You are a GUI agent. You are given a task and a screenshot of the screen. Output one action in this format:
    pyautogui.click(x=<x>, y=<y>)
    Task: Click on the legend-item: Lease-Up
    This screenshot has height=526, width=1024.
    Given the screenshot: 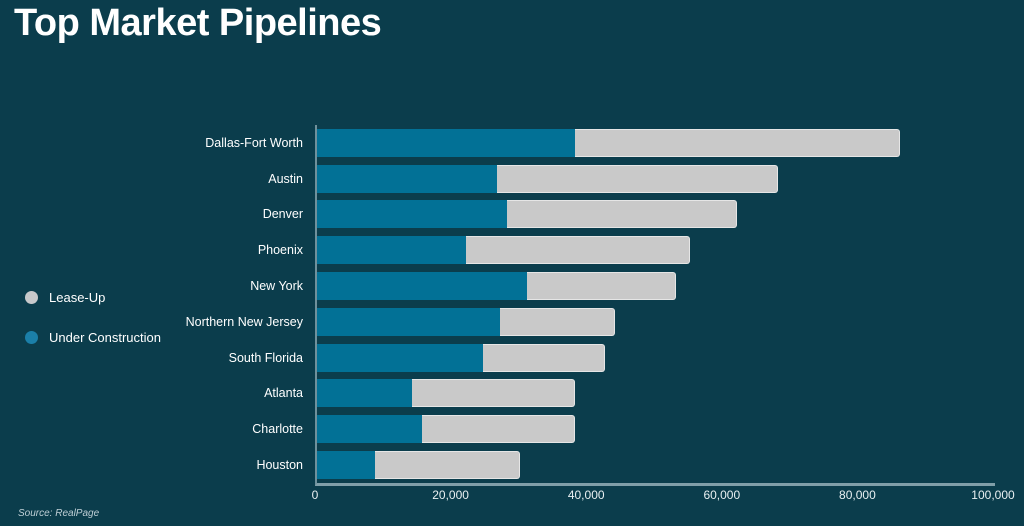 What is the action you would take?
    pyautogui.click(x=93, y=297)
    